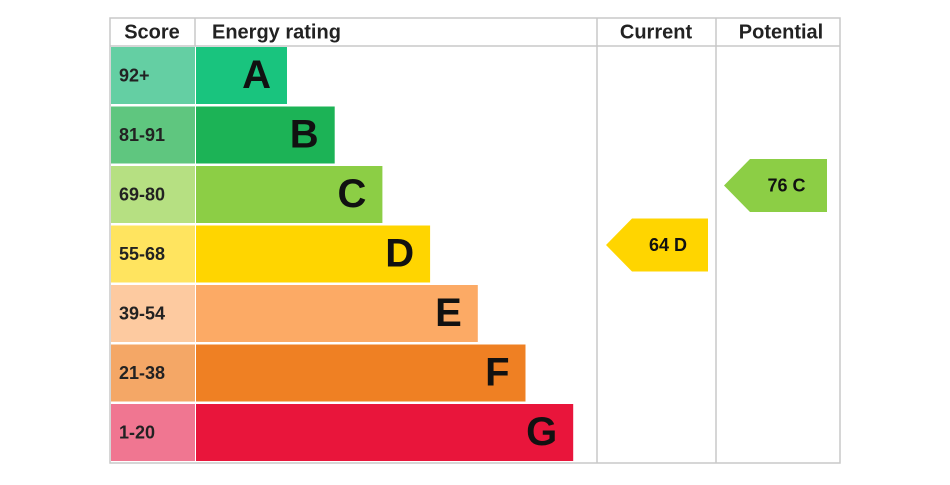  What do you see at coordinates (142, 313) in the screenshot?
I see `score-label: 39-54` at bounding box center [142, 313].